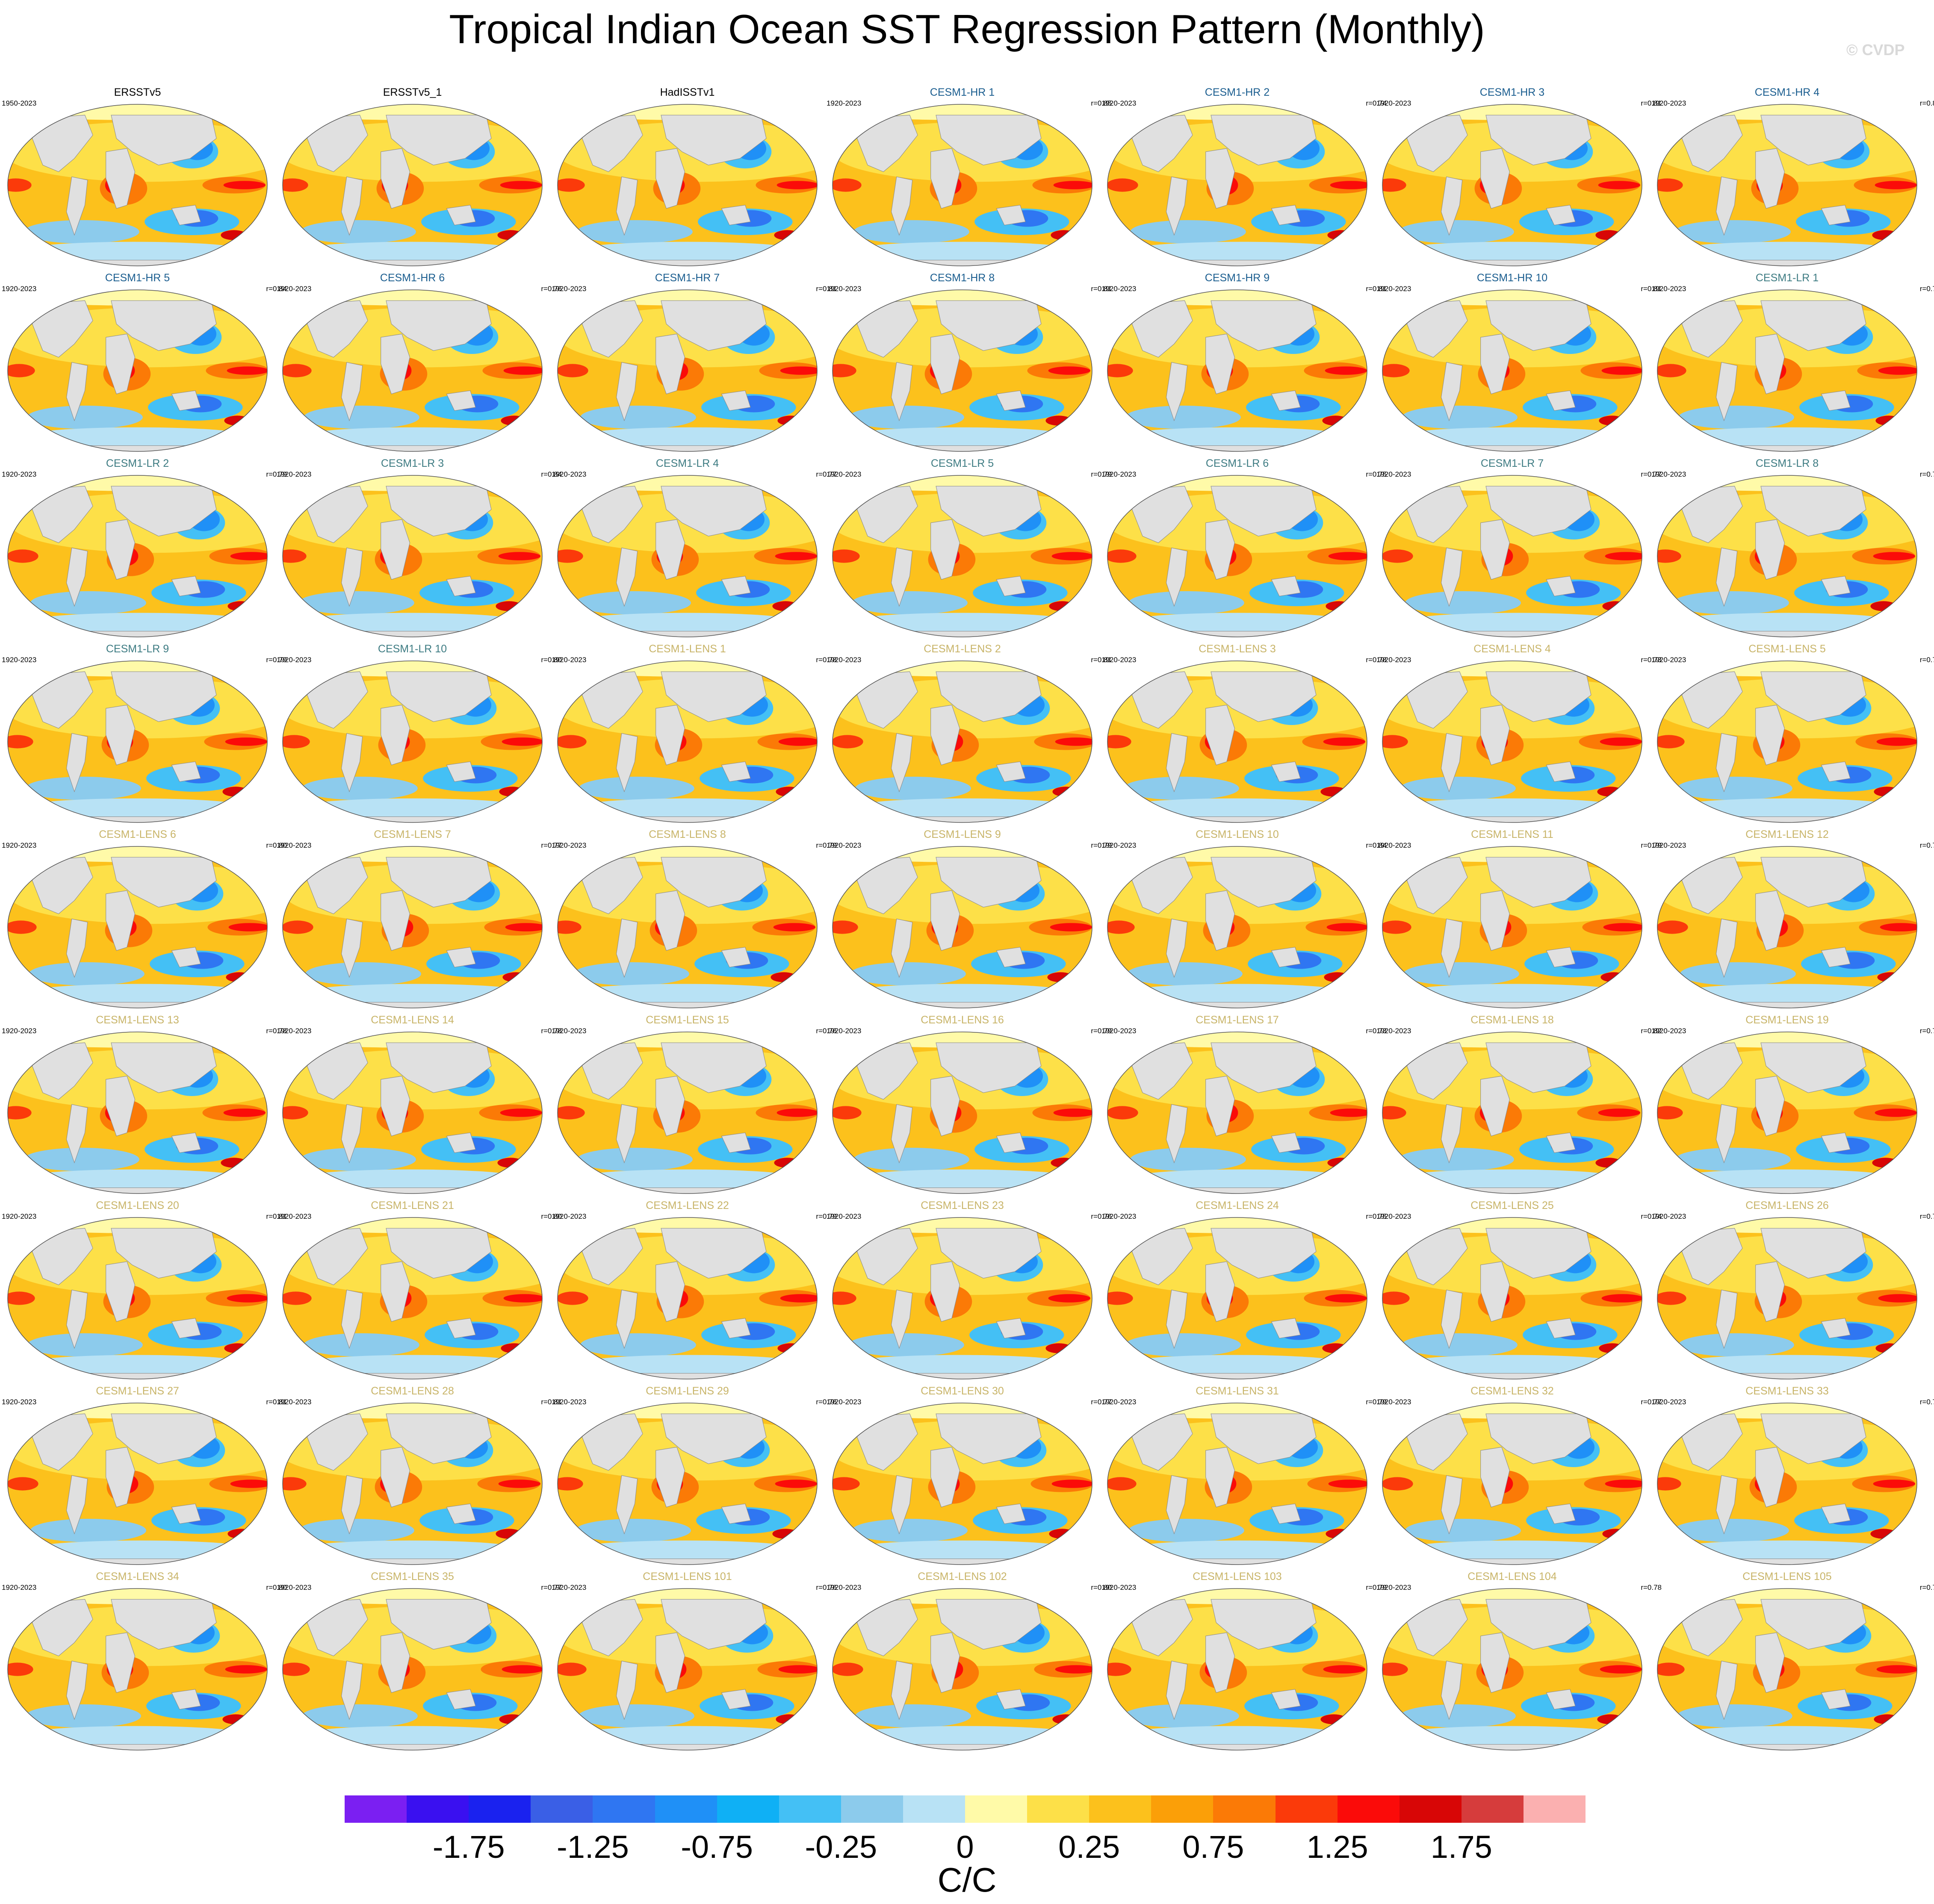  What do you see at coordinates (143, 1662) in the screenshot?
I see `map-panel: CESM1-LENS 34 1920-2023 r=0.80` at bounding box center [143, 1662].